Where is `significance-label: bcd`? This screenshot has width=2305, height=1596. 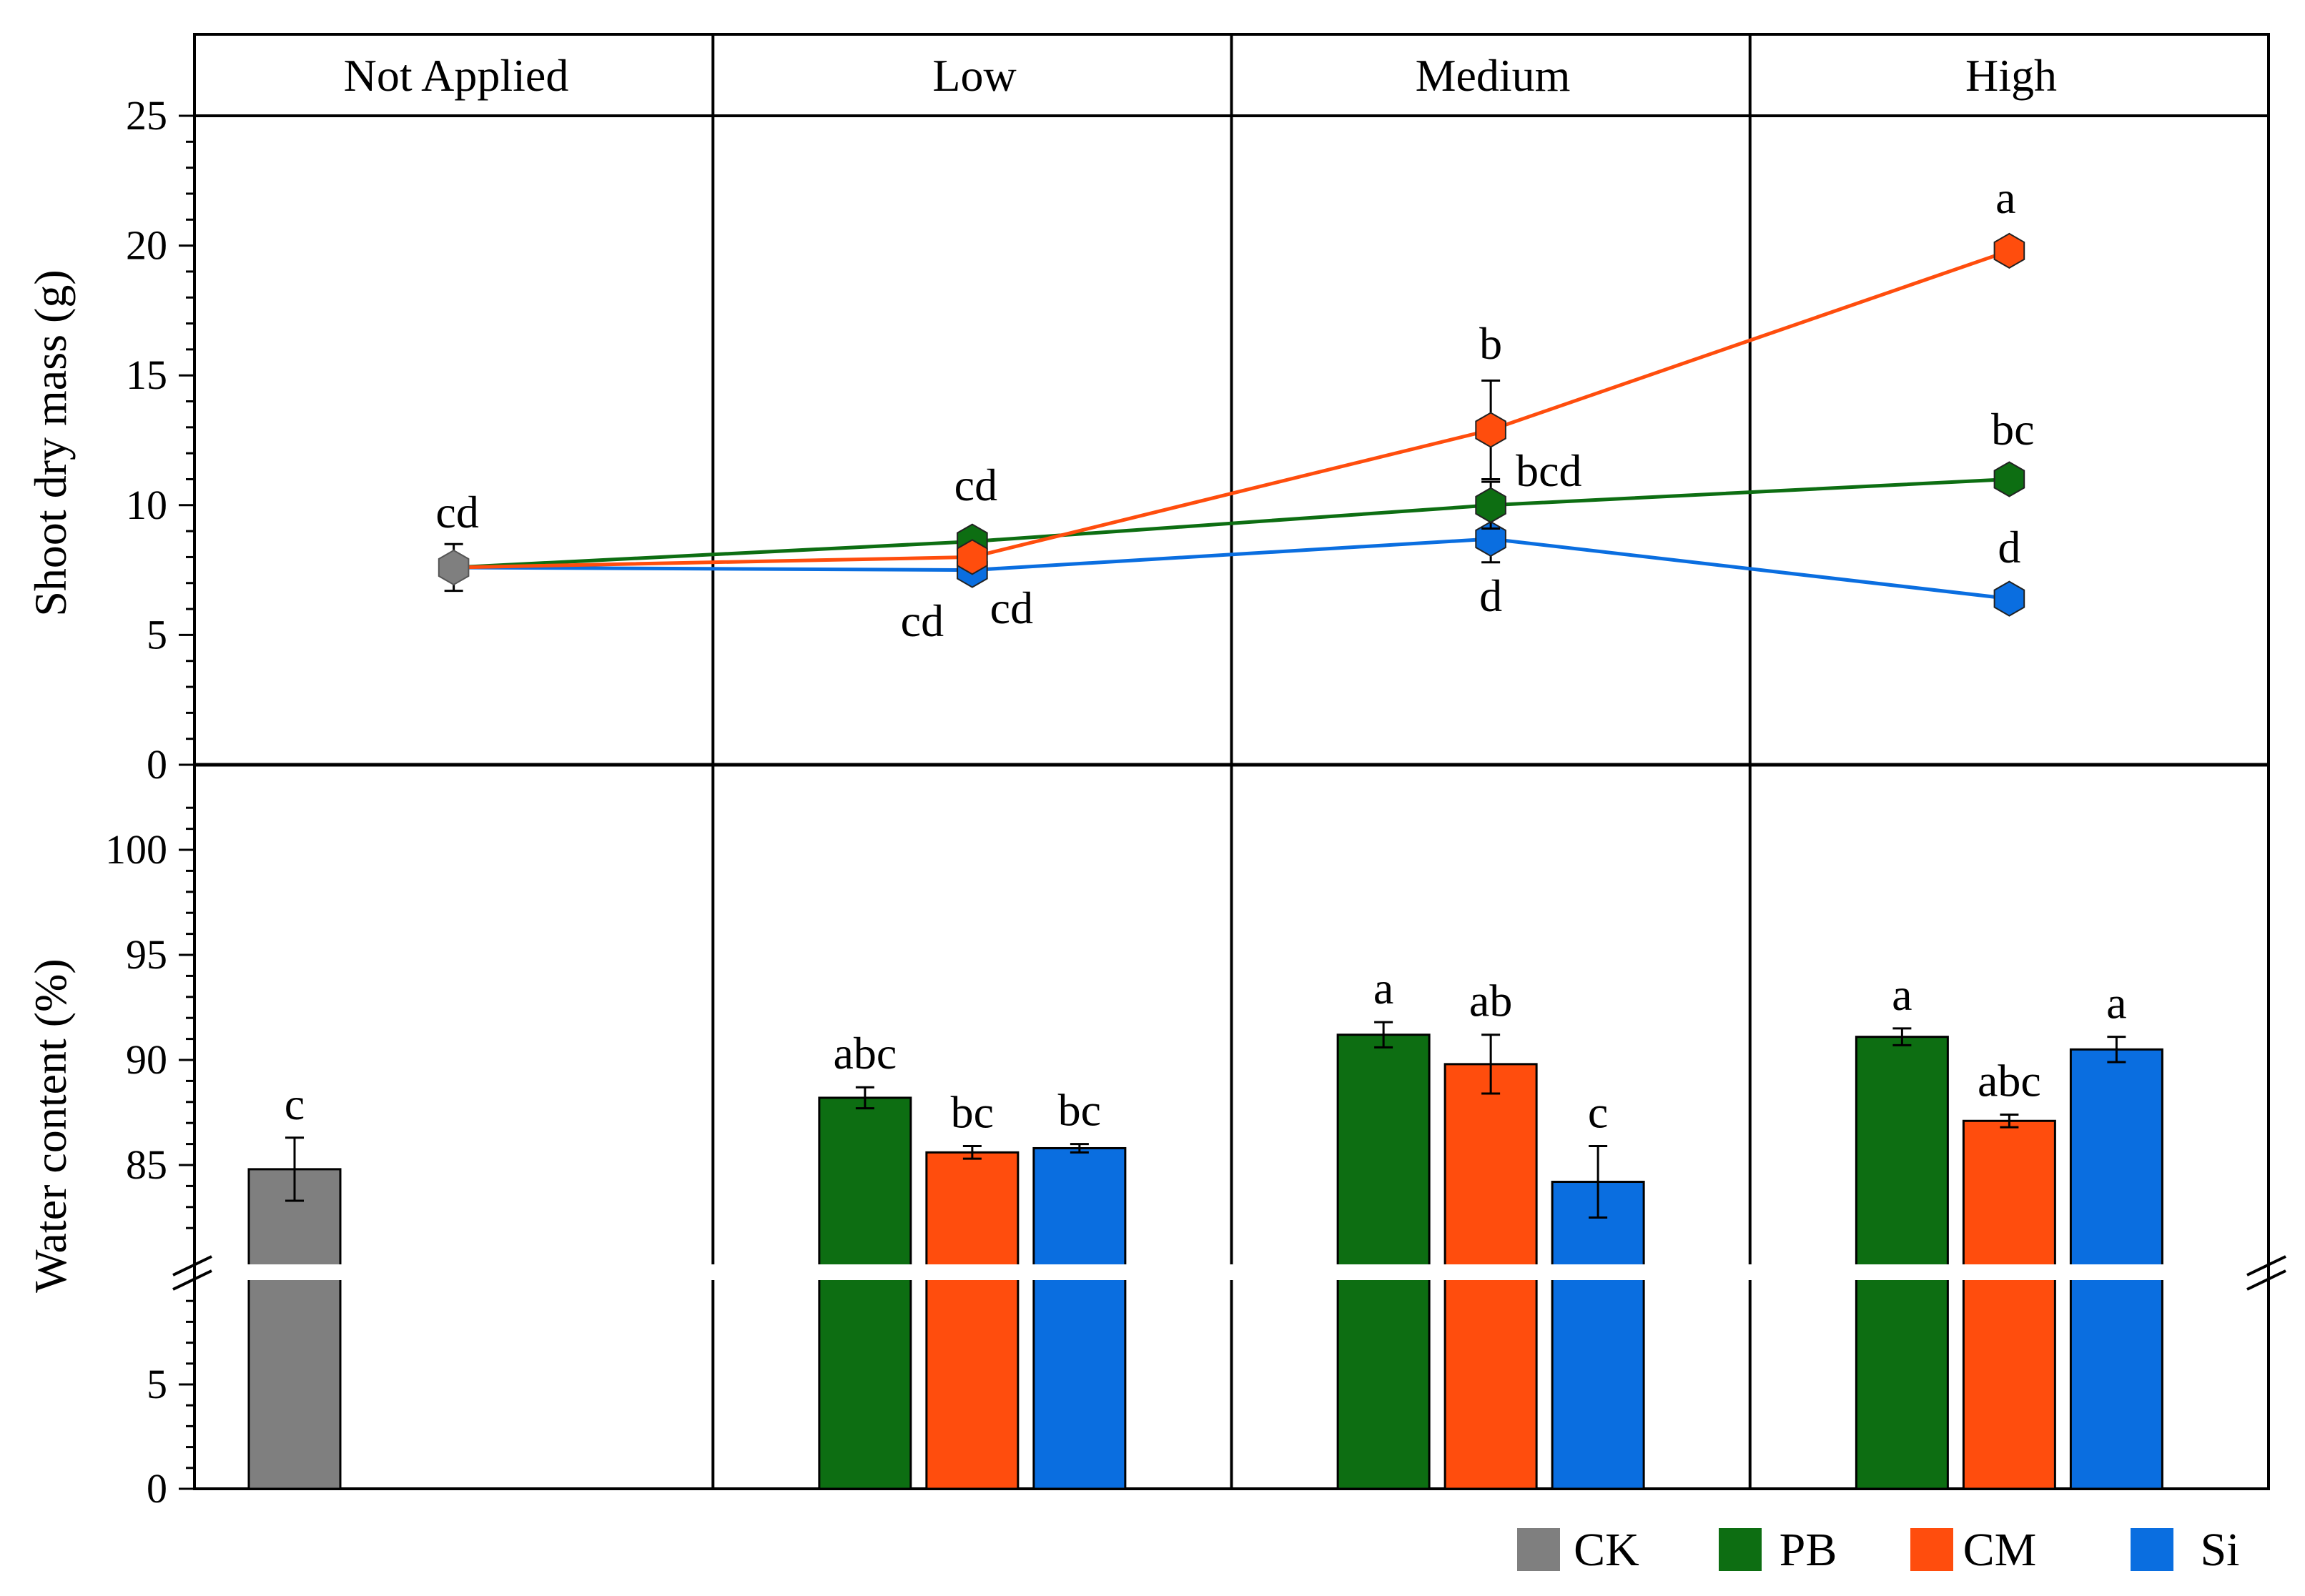
significance-label: bcd is located at coordinates (1548, 470).